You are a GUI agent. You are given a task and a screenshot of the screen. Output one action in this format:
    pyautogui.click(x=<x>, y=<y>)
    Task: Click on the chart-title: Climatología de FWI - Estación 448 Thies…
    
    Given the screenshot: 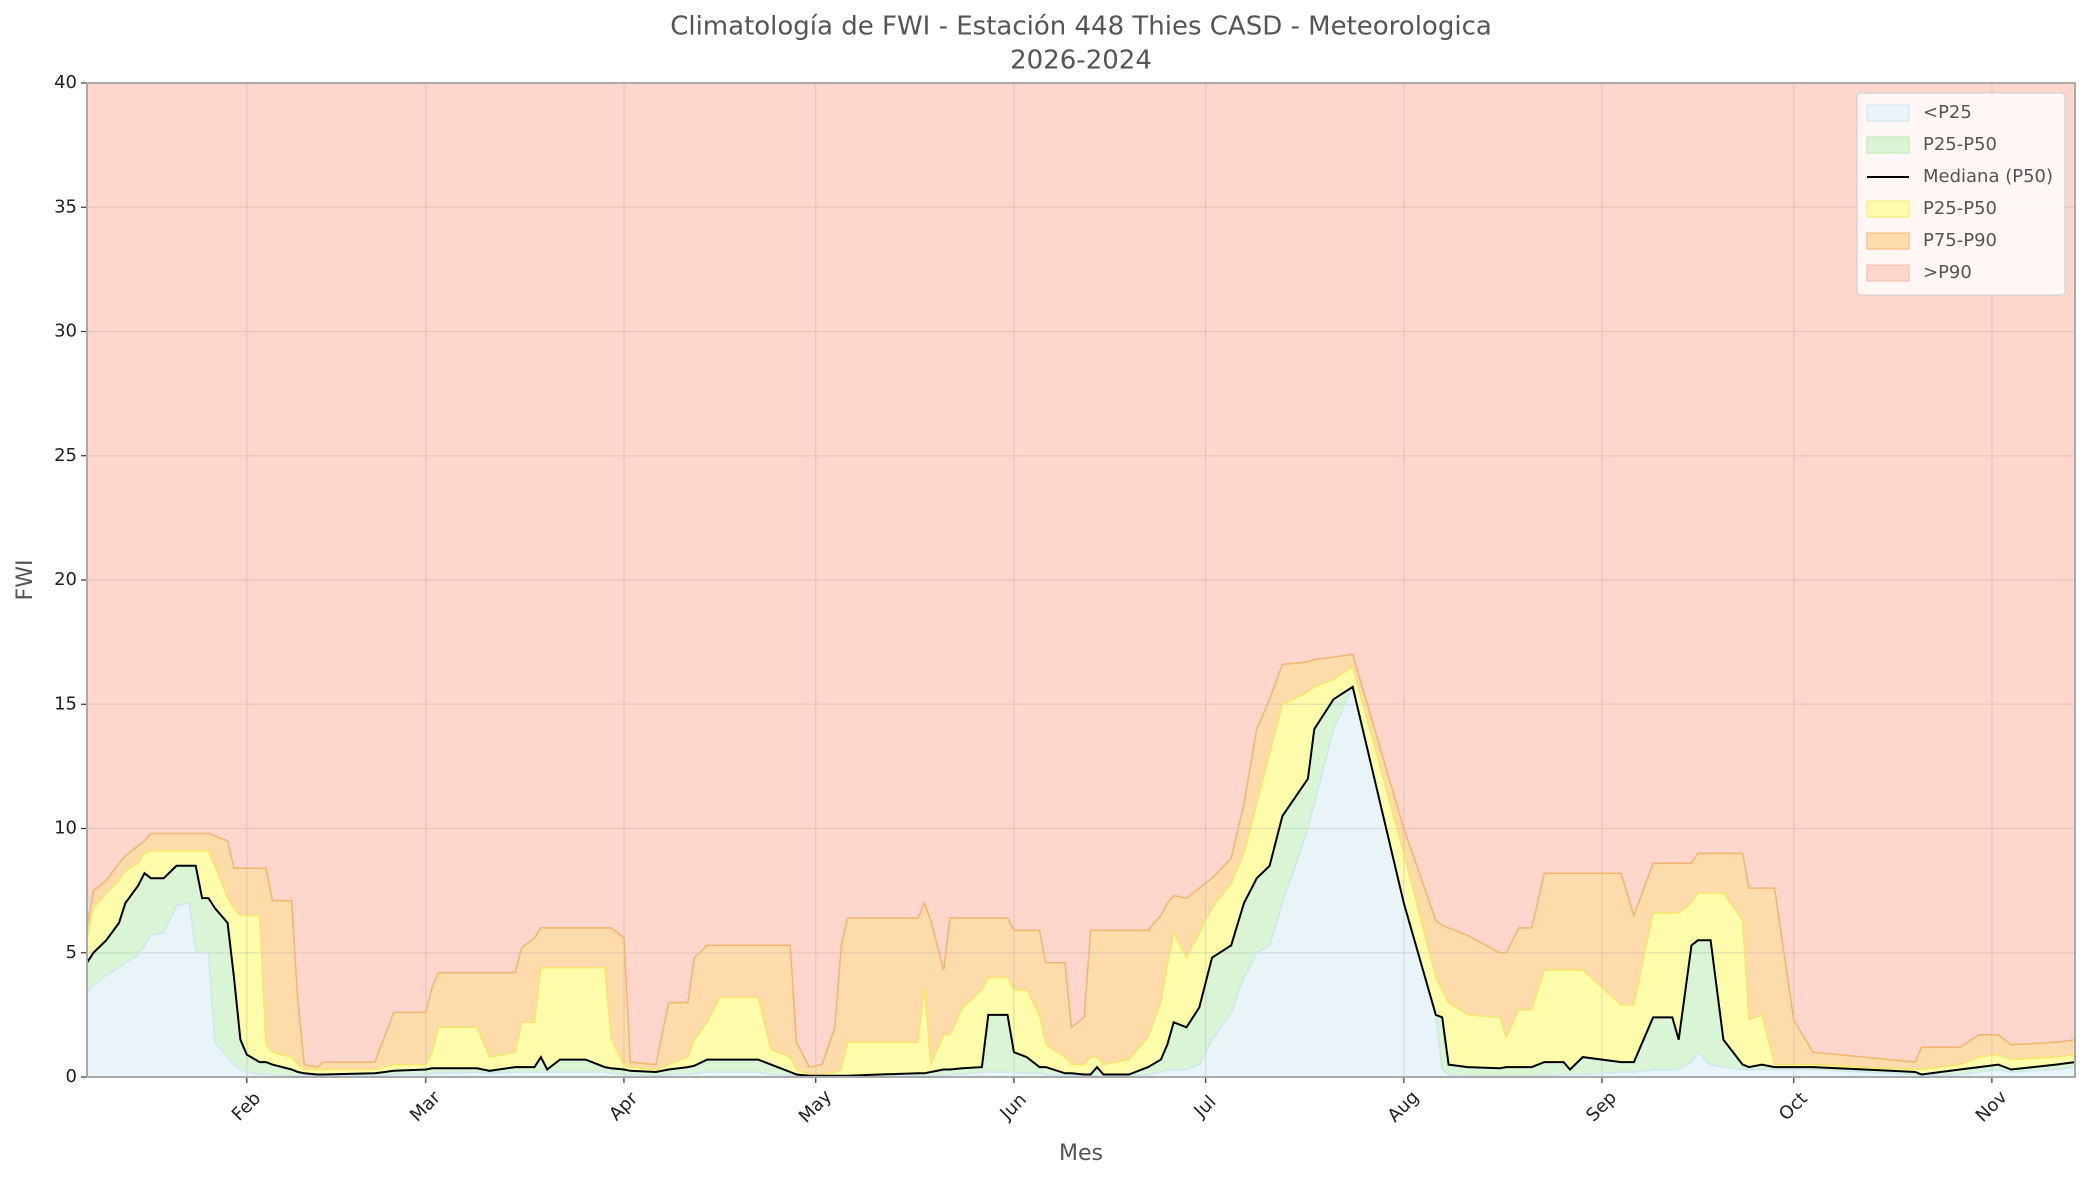 What is the action you would take?
    pyautogui.click(x=1081, y=27)
    